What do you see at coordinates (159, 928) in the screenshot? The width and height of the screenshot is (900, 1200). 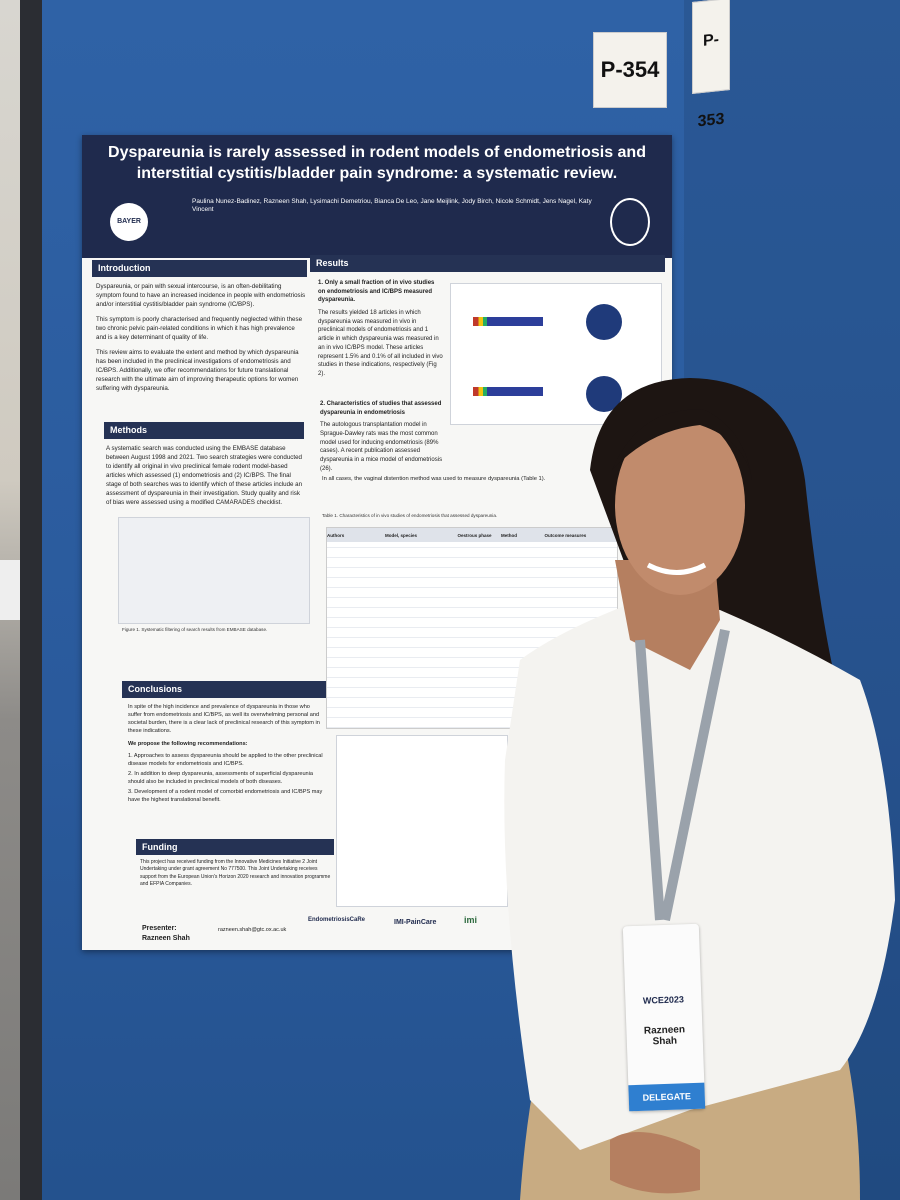 I see `presenter-label: Presenter:` at bounding box center [159, 928].